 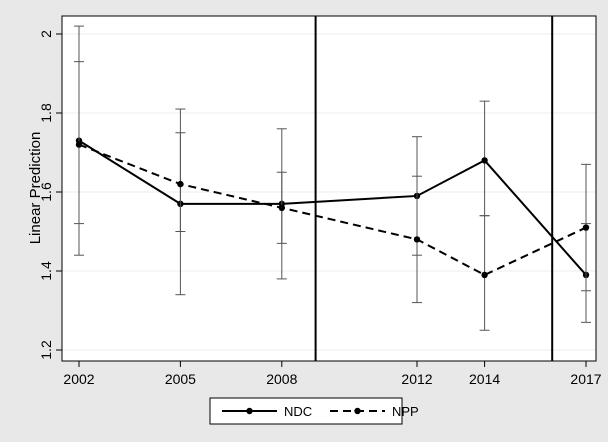 I want to click on x-tick-label: 2005, so click(x=180, y=379).